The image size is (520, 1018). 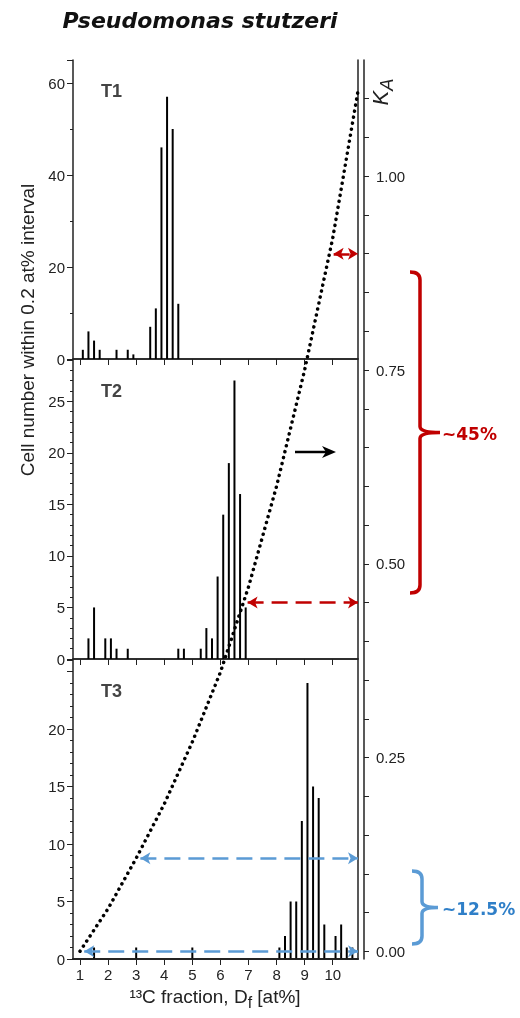 What do you see at coordinates (391, 564) in the screenshot?
I see `y2-tick-label: 0.50` at bounding box center [391, 564].